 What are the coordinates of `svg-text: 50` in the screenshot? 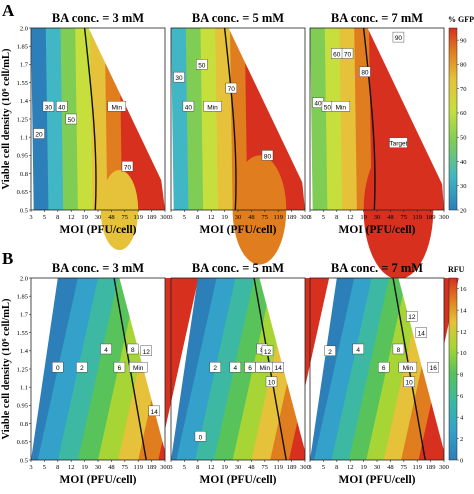 It's located at (202, 65).